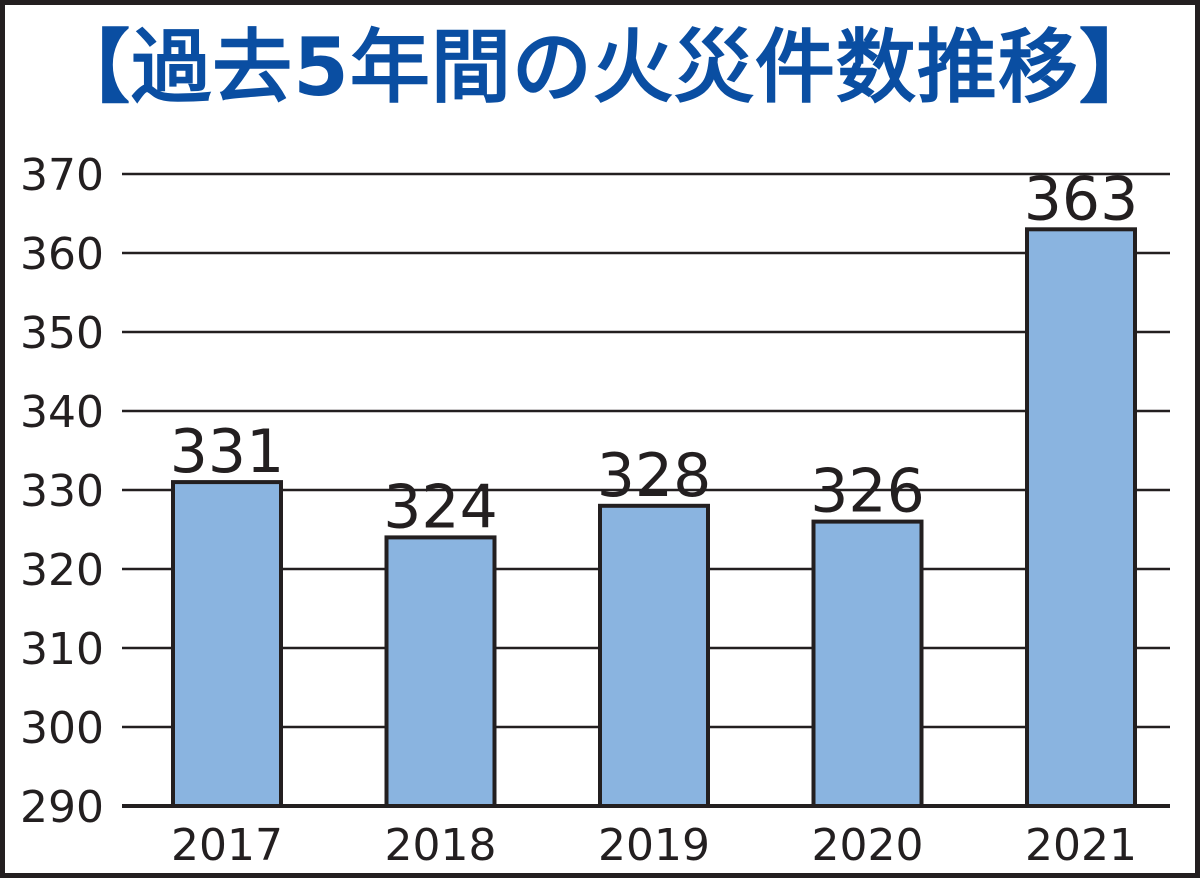 The width and height of the screenshot is (1200, 878). Describe the element at coordinates (867, 492) in the screenshot. I see `data-label-2020: 326` at that location.